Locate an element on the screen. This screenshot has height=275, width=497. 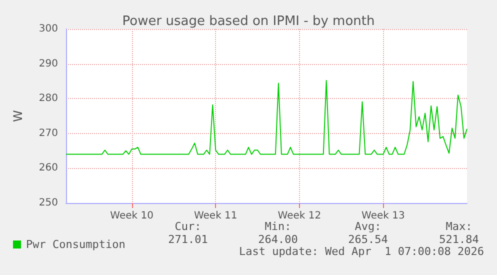
text: Min: is located at coordinates (278, 226).